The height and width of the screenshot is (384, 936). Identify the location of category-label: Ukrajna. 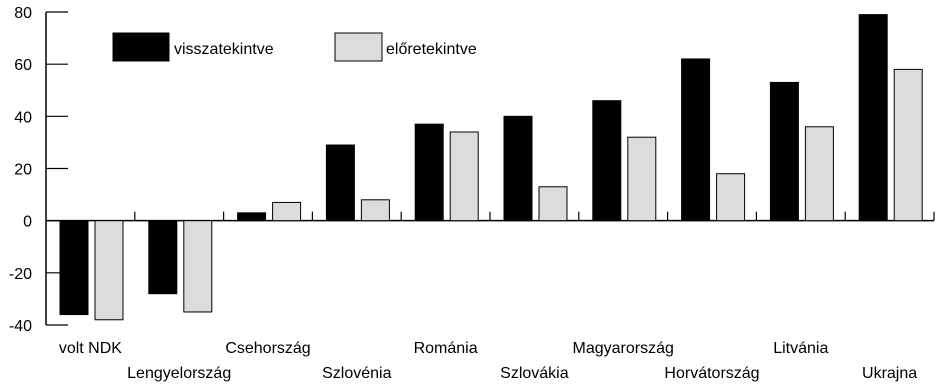
(889, 373).